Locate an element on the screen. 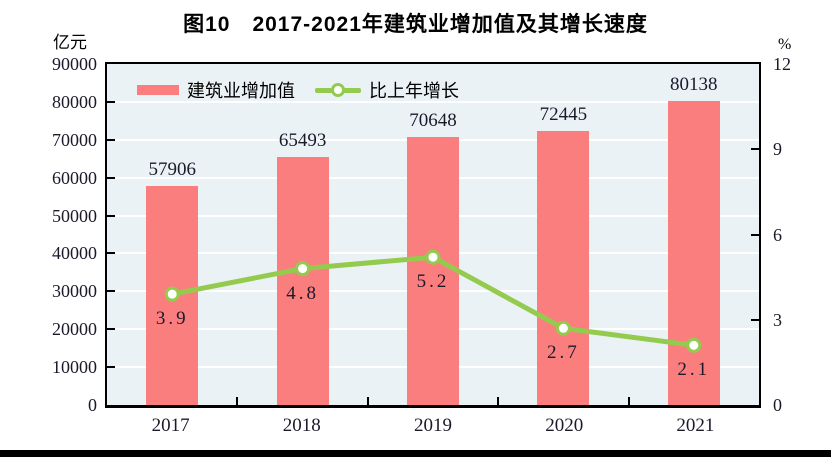  chart-title: 图10 2017-2021年建筑业增加值及其增长速度 is located at coordinates (415, 24).